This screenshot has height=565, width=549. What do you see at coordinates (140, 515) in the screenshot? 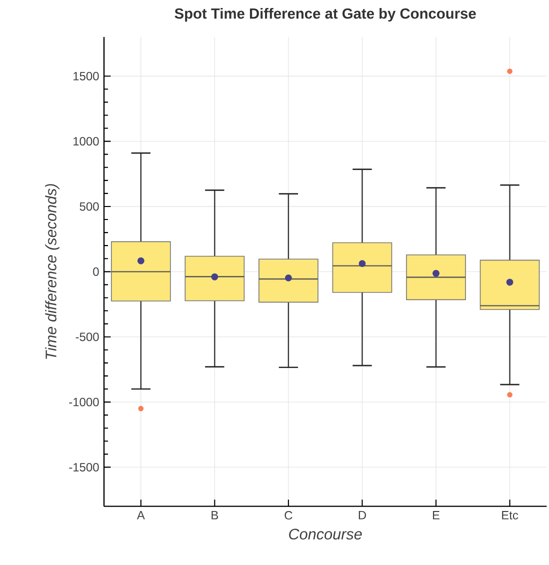
I see `x-tick-label: A` at bounding box center [140, 515].